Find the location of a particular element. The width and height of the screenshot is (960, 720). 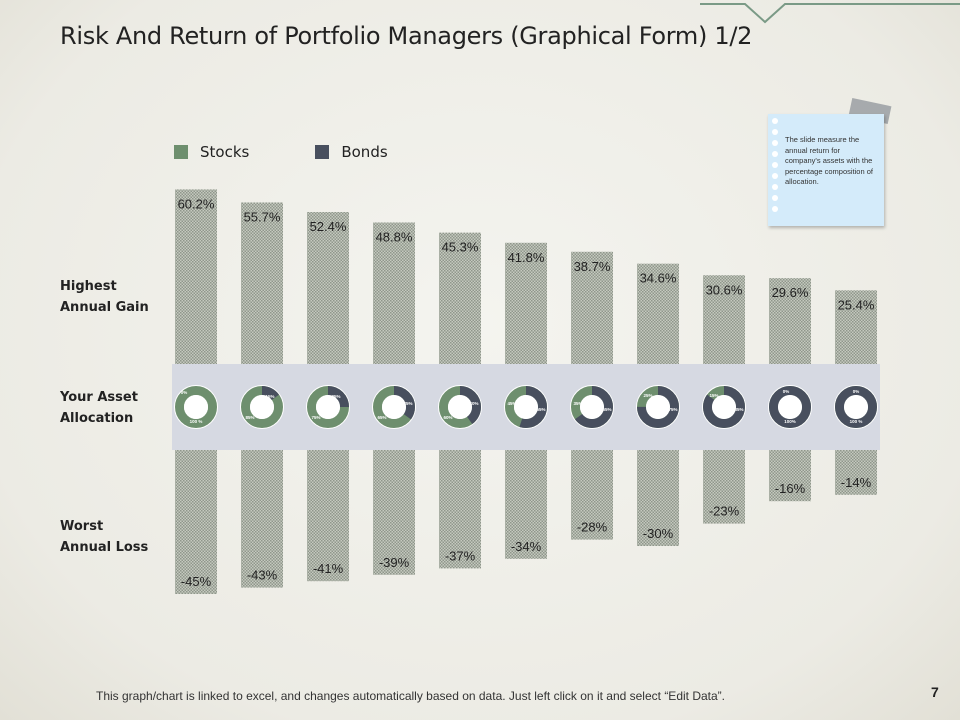

gain-value-label: 55.7% is located at coordinates (262, 216).